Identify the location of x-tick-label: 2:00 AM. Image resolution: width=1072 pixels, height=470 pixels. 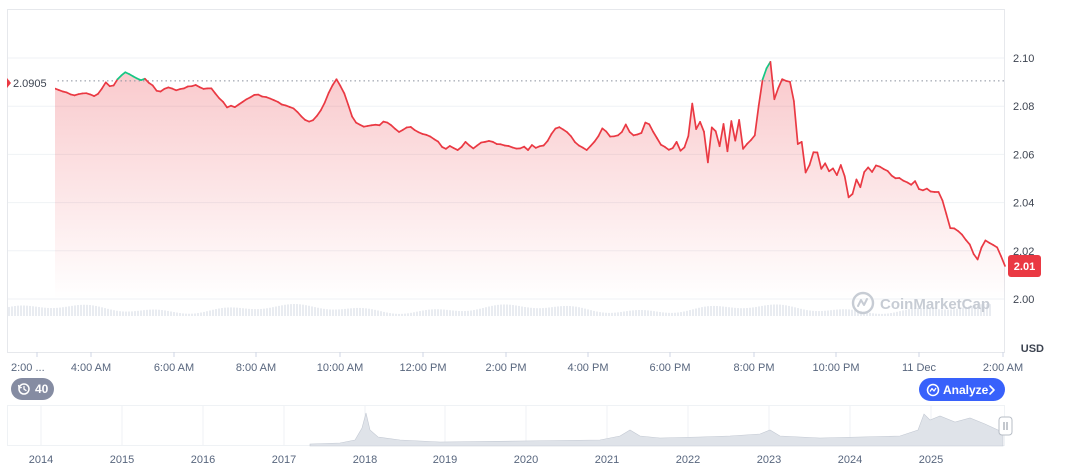
(1003, 368).